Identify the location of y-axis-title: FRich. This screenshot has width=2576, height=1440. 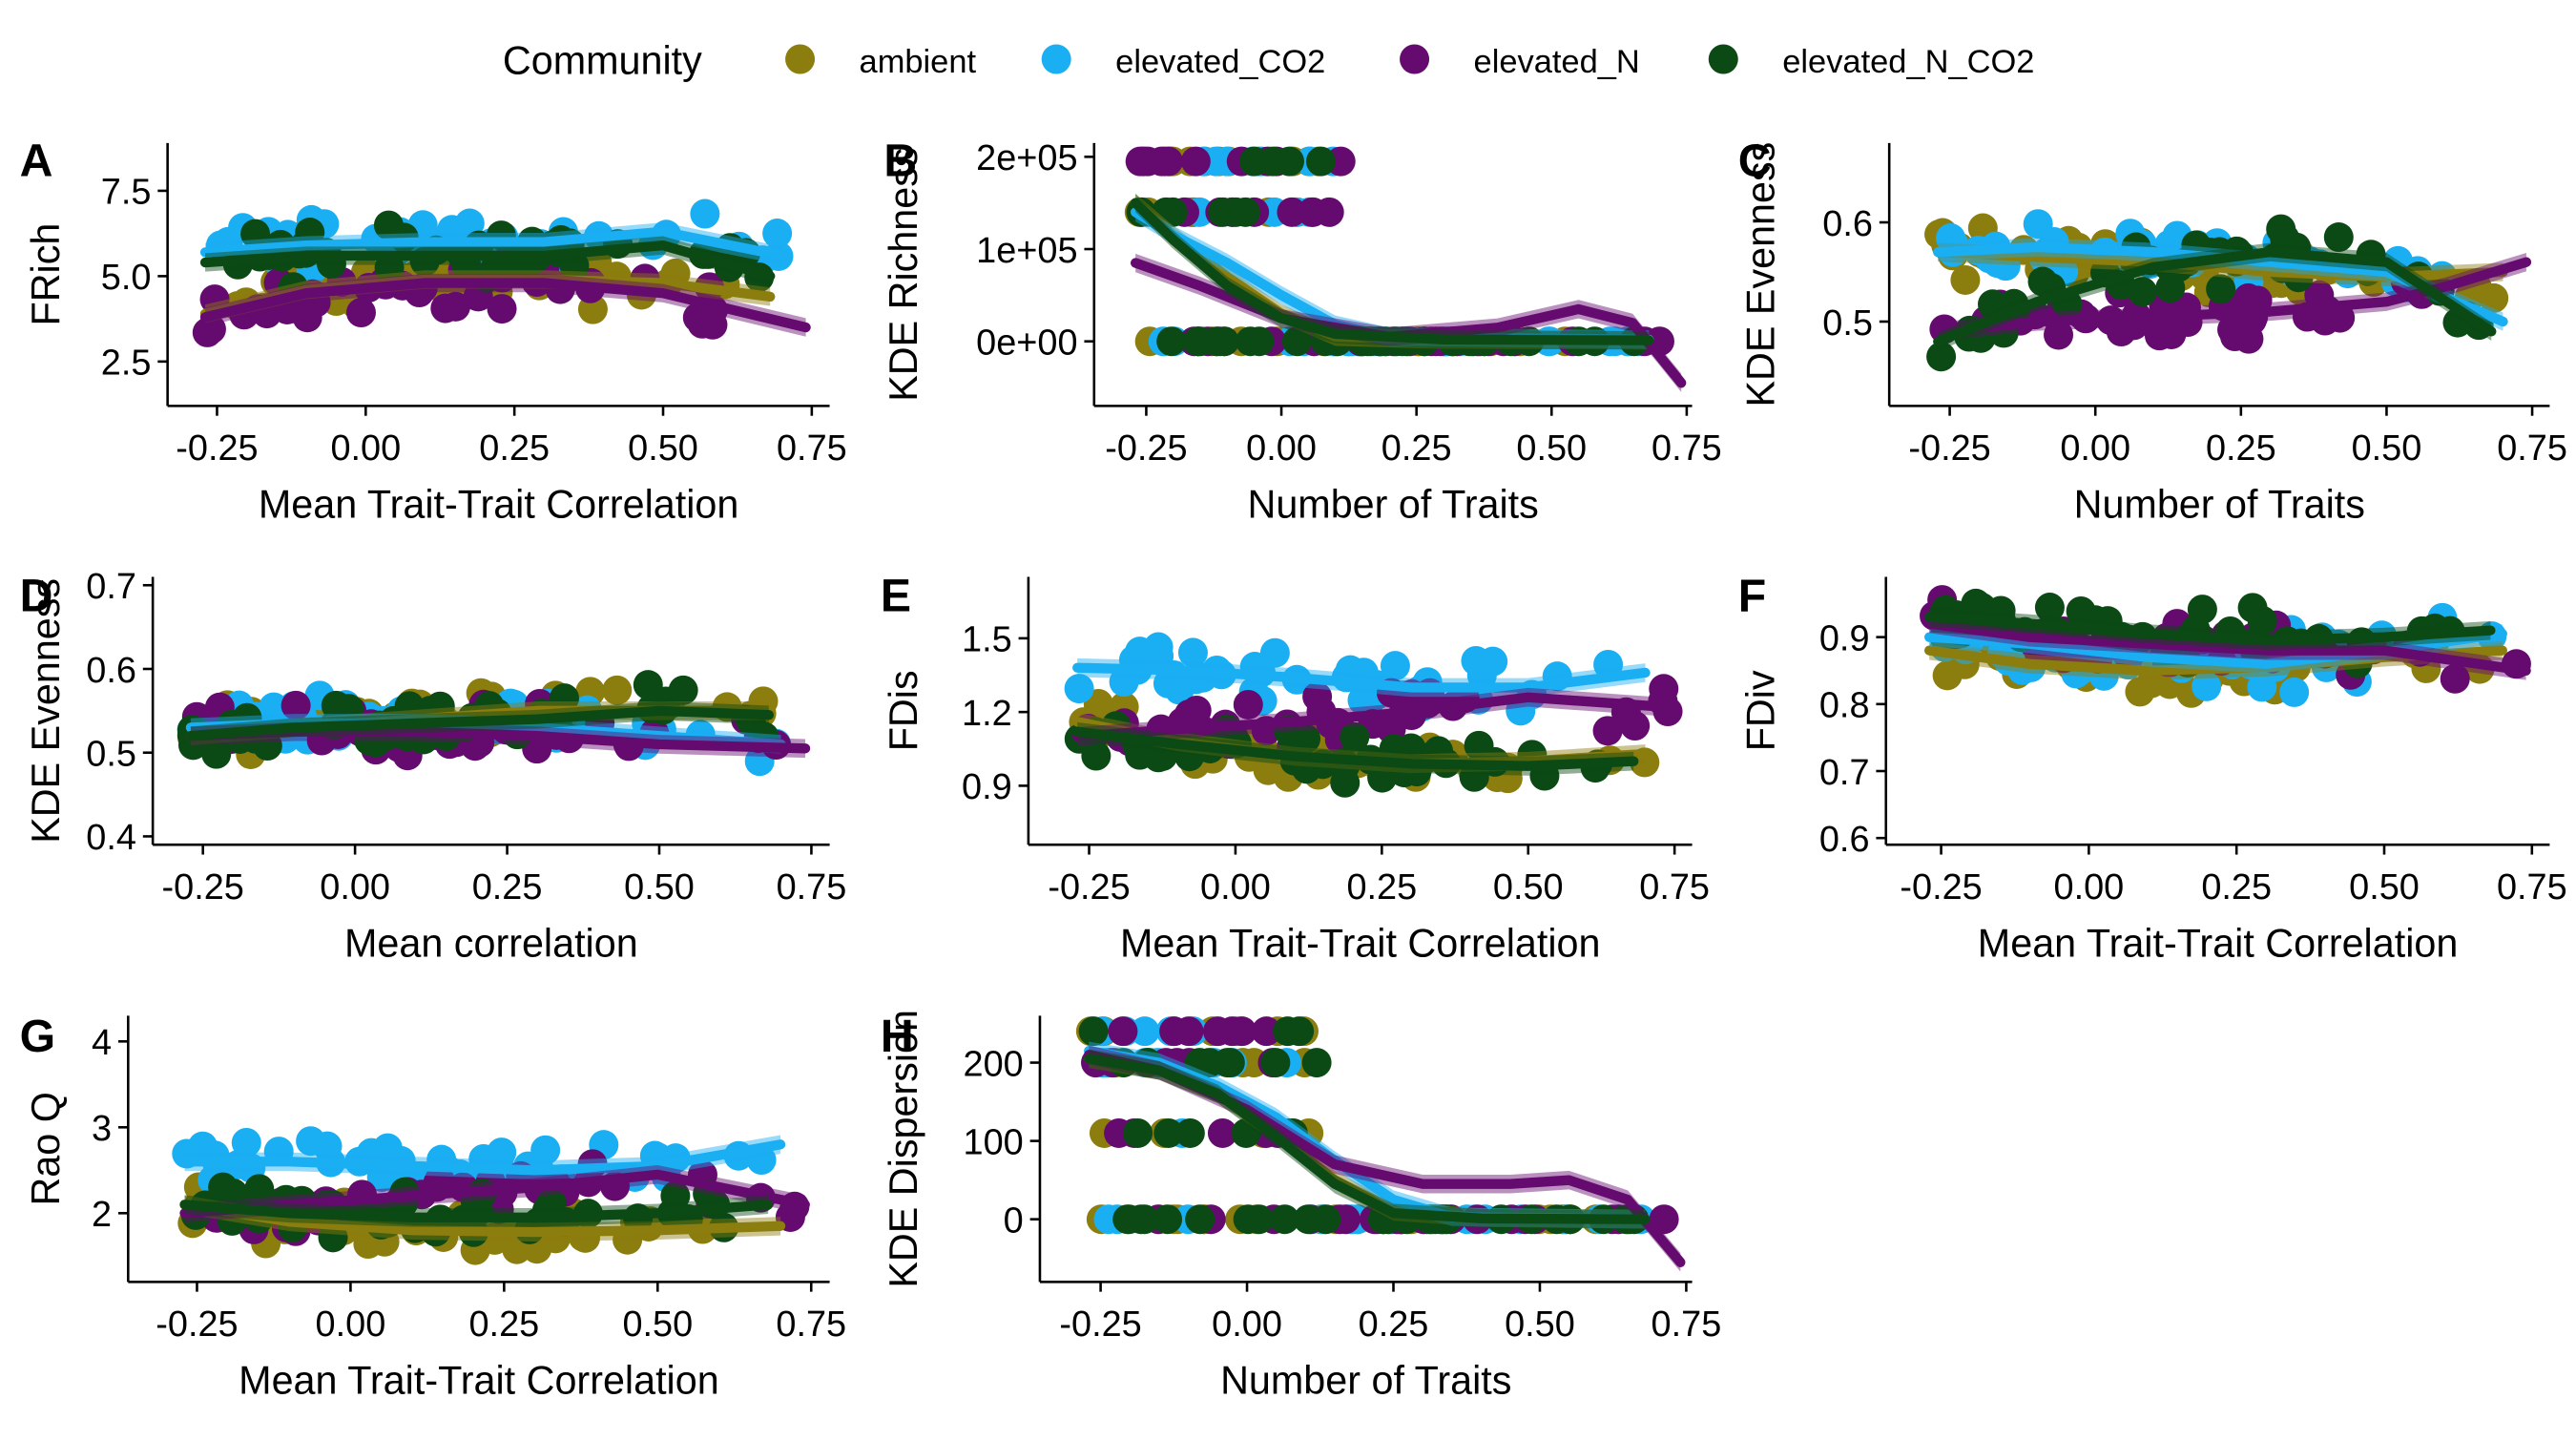
(46, 274).